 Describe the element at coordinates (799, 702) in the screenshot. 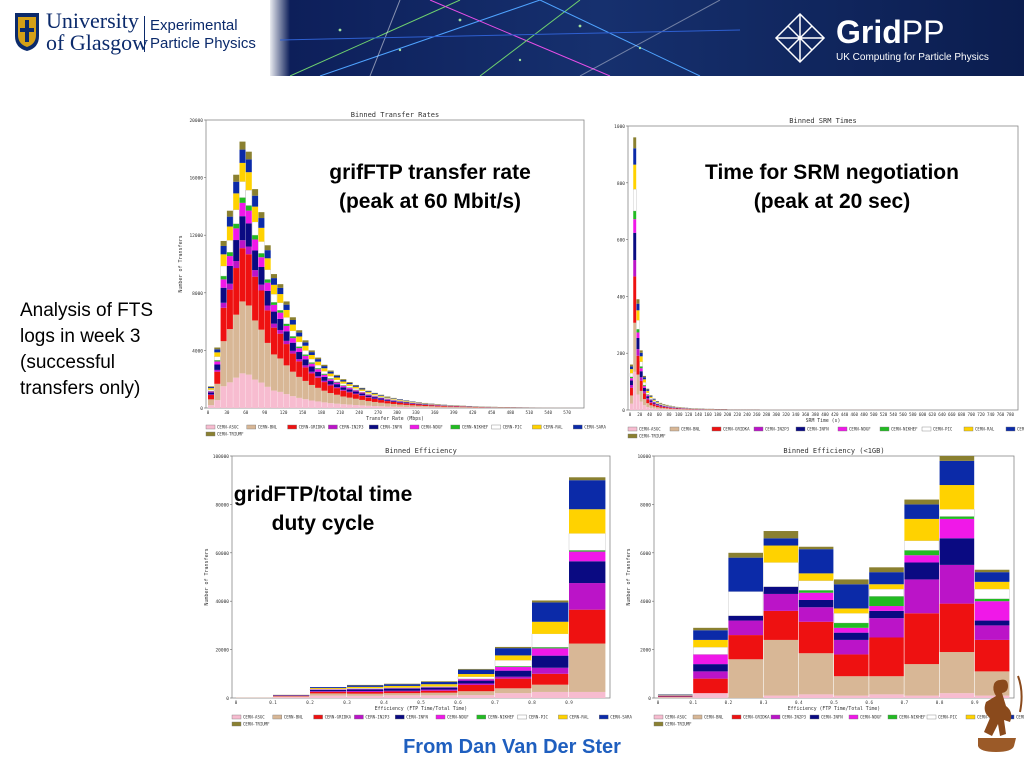

I see `x-tick-label: 0.4` at that location.